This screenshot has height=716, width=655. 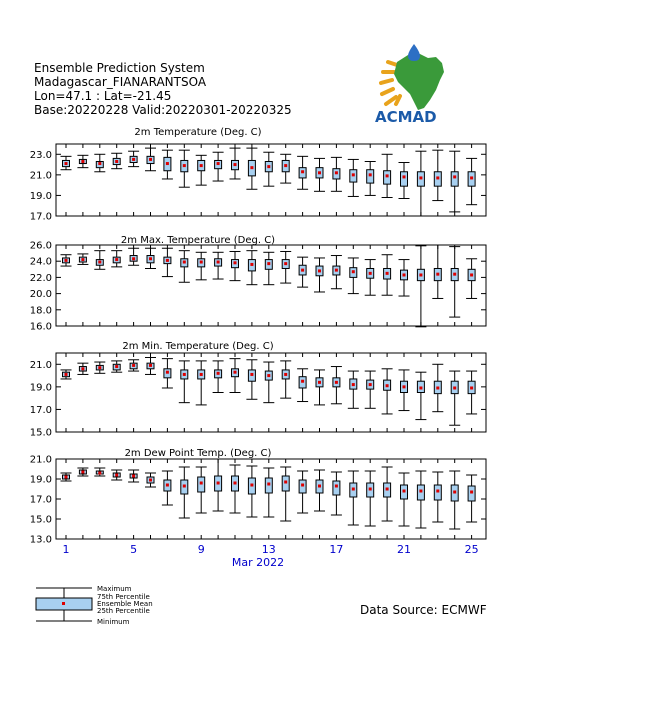 What do you see at coordinates (404, 549) in the screenshot?
I see `x-tick-label: 21` at bounding box center [404, 549].